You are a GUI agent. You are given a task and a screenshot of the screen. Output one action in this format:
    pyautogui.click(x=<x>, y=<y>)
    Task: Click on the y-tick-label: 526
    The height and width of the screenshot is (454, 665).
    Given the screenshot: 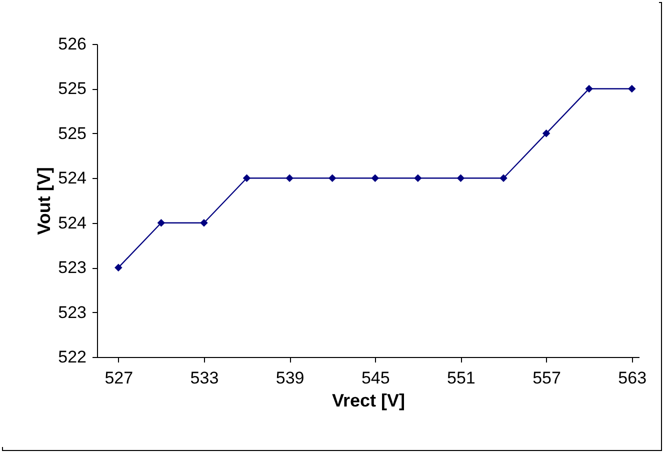 What is the action you would take?
    pyautogui.click(x=72, y=44)
    